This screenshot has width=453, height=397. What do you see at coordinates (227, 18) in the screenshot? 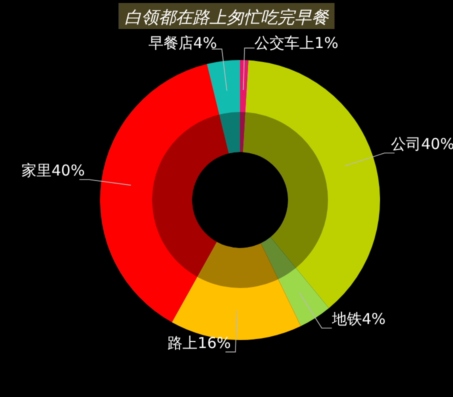
I see `chart-title: 白领都在路上匆忙吃完早餐` at bounding box center [227, 18].